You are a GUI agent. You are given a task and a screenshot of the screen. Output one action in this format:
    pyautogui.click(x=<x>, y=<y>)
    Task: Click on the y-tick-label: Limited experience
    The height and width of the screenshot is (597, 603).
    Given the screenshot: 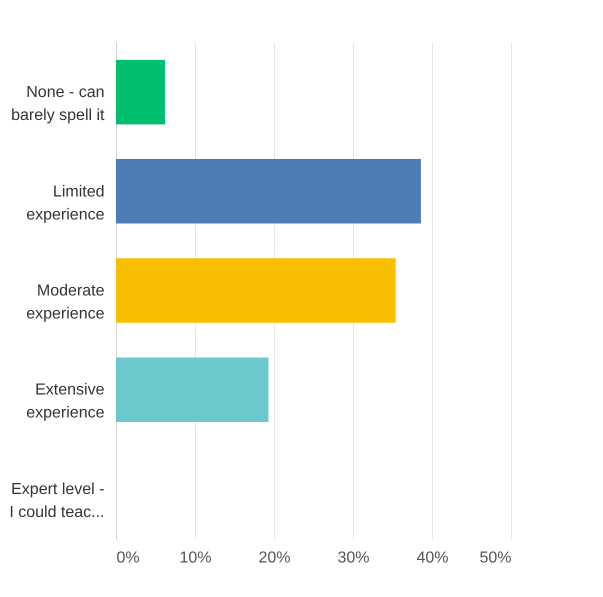 What is the action you would take?
    pyautogui.click(x=65, y=203)
    